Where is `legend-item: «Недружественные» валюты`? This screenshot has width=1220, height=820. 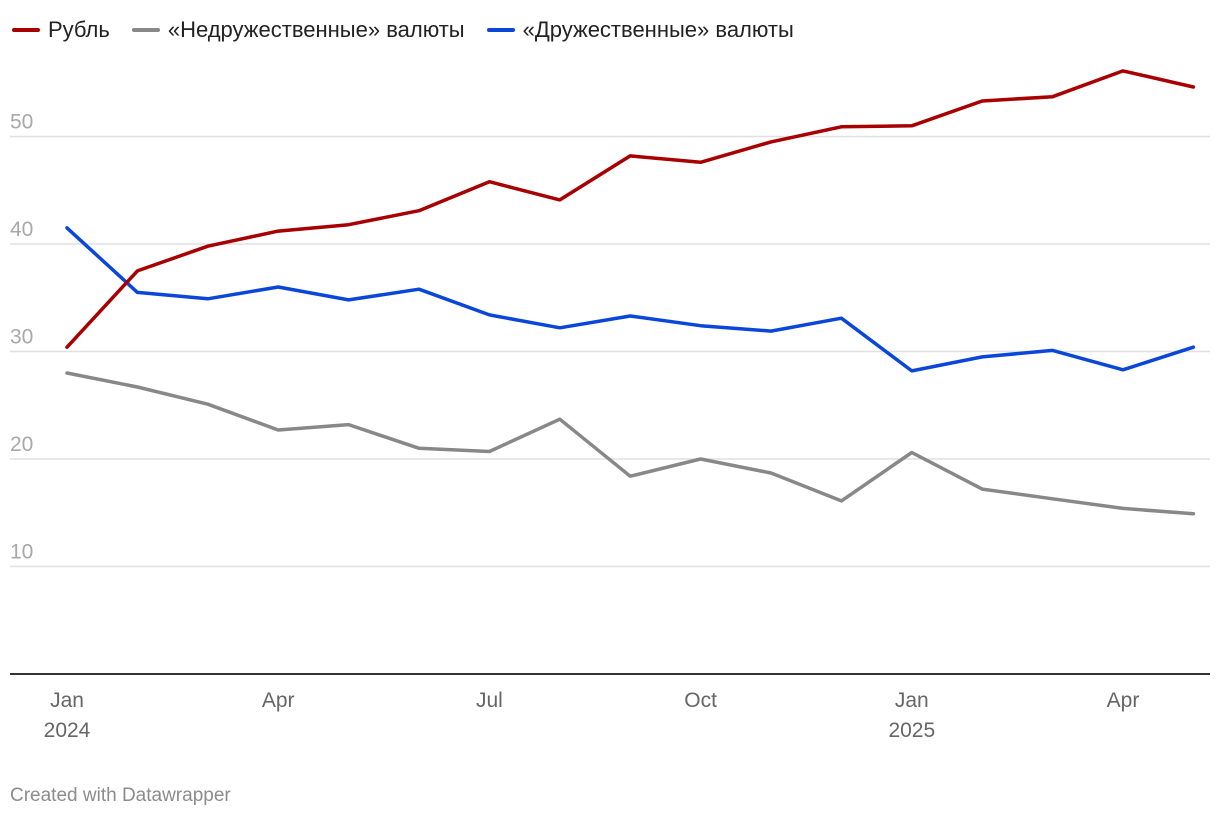
legend-item: «Недружественные» валюты is located at coordinates (298, 30).